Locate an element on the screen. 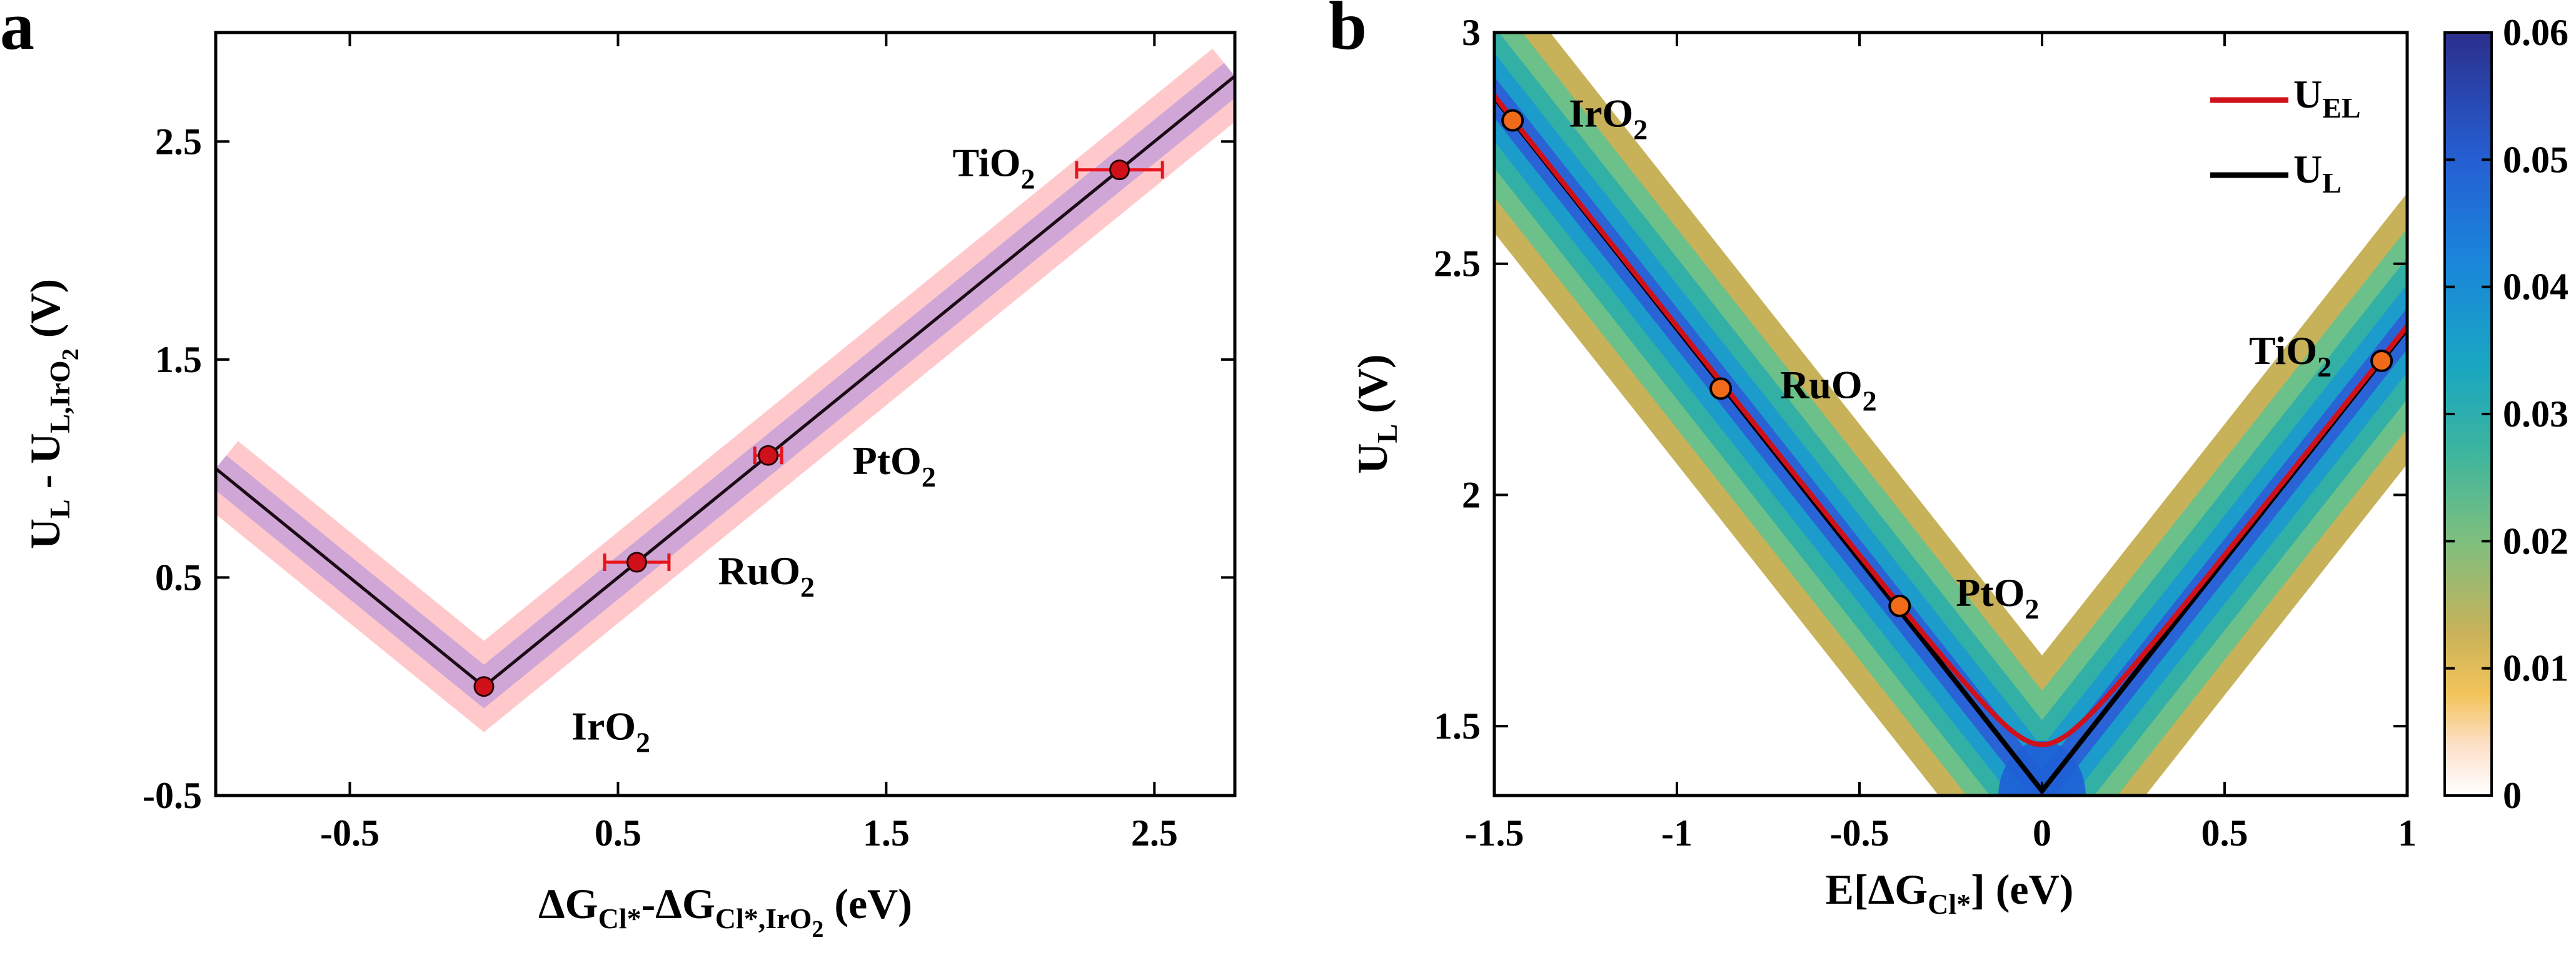 This screenshot has width=2576, height=965. panel-b-y-axis-label: UL (V) is located at coordinates (1376, 414).